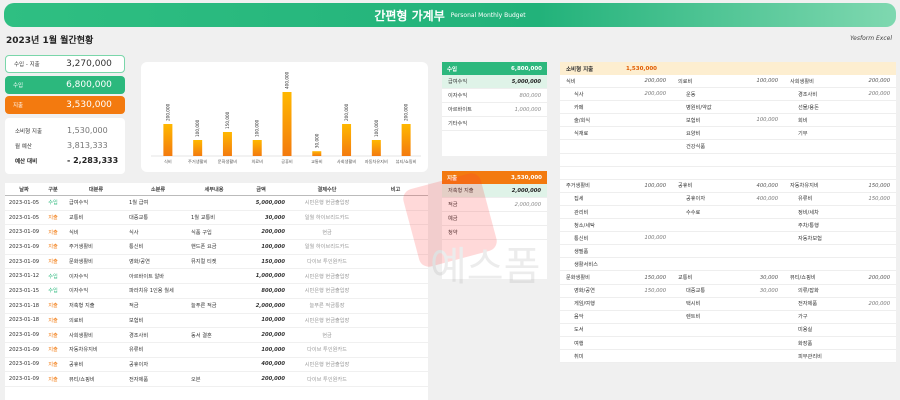  I want to click on income-panel-row: 아르바이트 1,000,000, so click(494, 110).